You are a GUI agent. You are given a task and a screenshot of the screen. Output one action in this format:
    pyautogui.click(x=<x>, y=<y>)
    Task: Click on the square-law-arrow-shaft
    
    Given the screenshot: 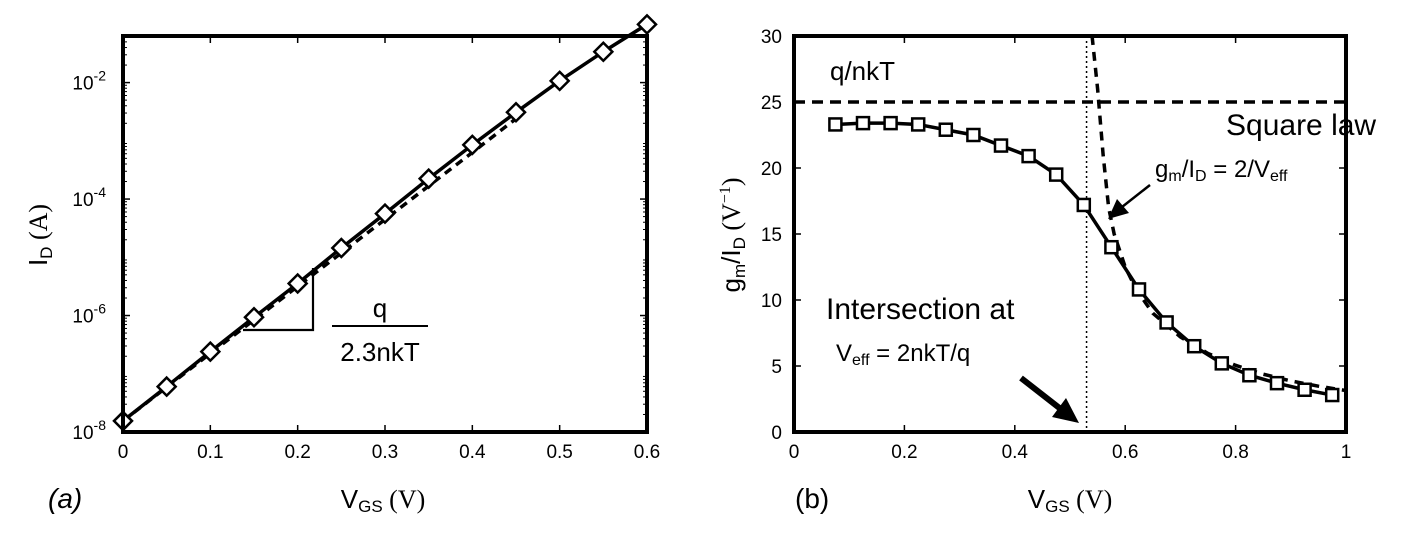 What is the action you would take?
    pyautogui.click(x=1136, y=196)
    